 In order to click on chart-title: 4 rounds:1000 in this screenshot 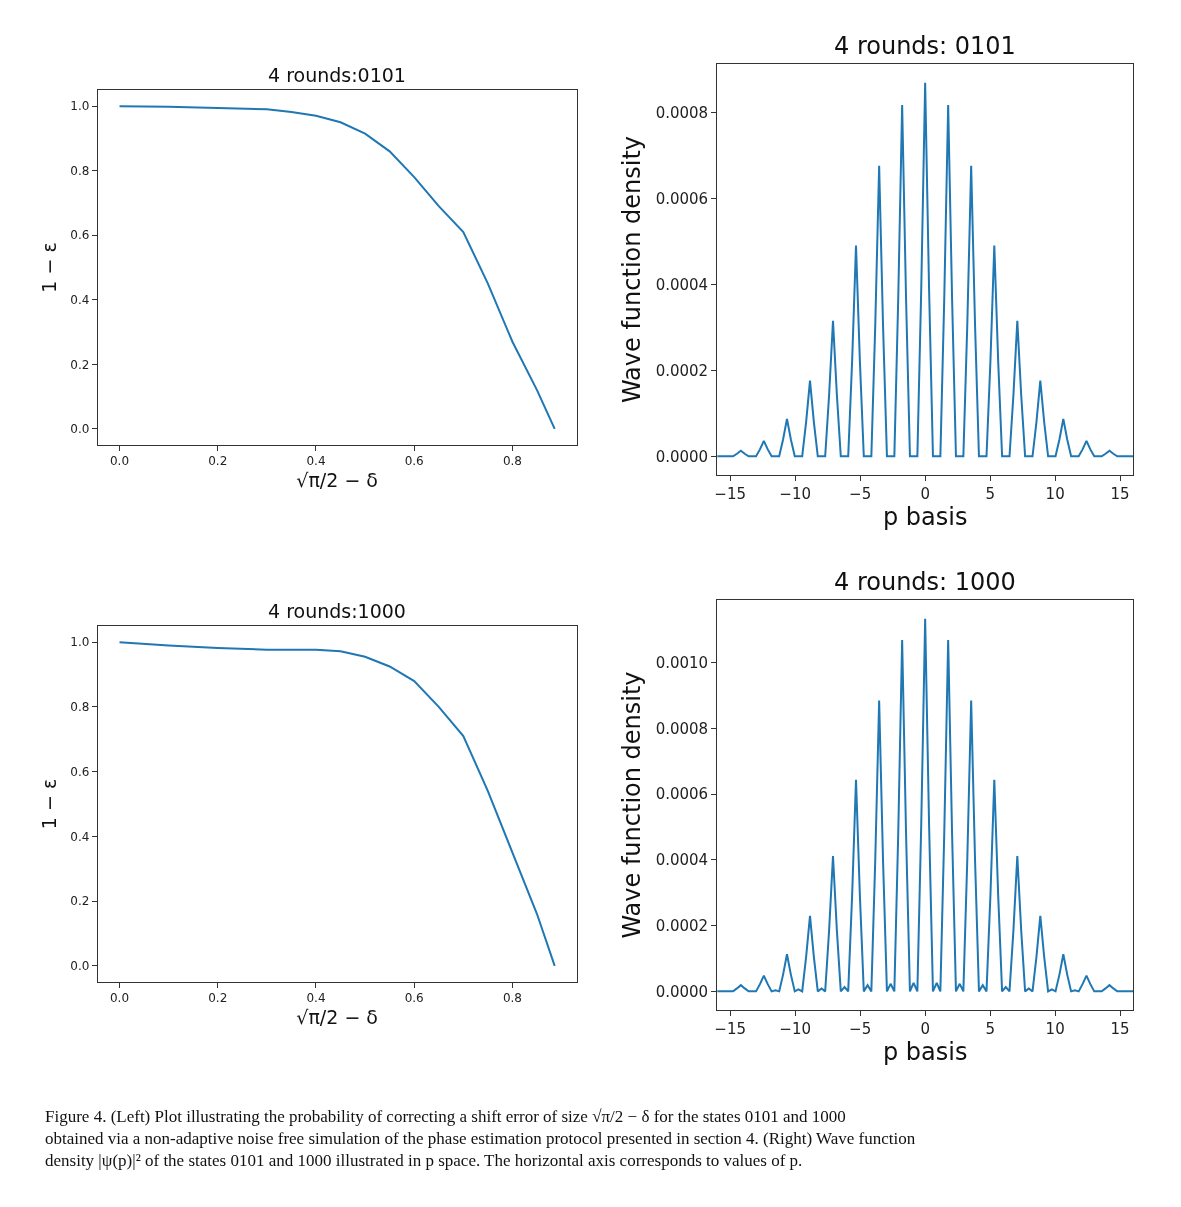, I will do `click(337, 611)`.